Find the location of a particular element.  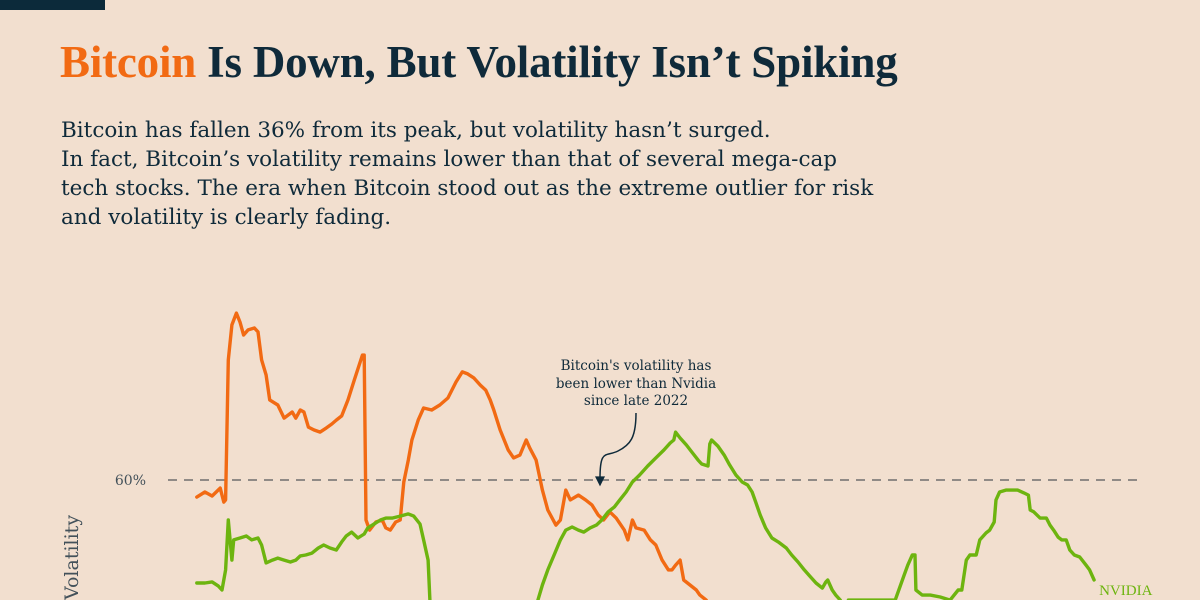

annotation-arrow is located at coordinates (618, 445).